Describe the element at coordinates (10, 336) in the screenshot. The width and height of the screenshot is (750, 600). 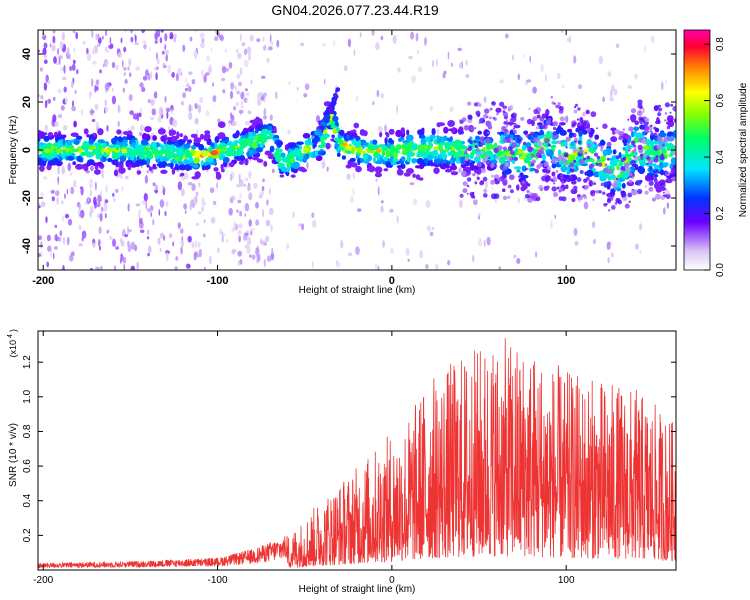
I see `snr-y-scale-exponent: 4` at that location.